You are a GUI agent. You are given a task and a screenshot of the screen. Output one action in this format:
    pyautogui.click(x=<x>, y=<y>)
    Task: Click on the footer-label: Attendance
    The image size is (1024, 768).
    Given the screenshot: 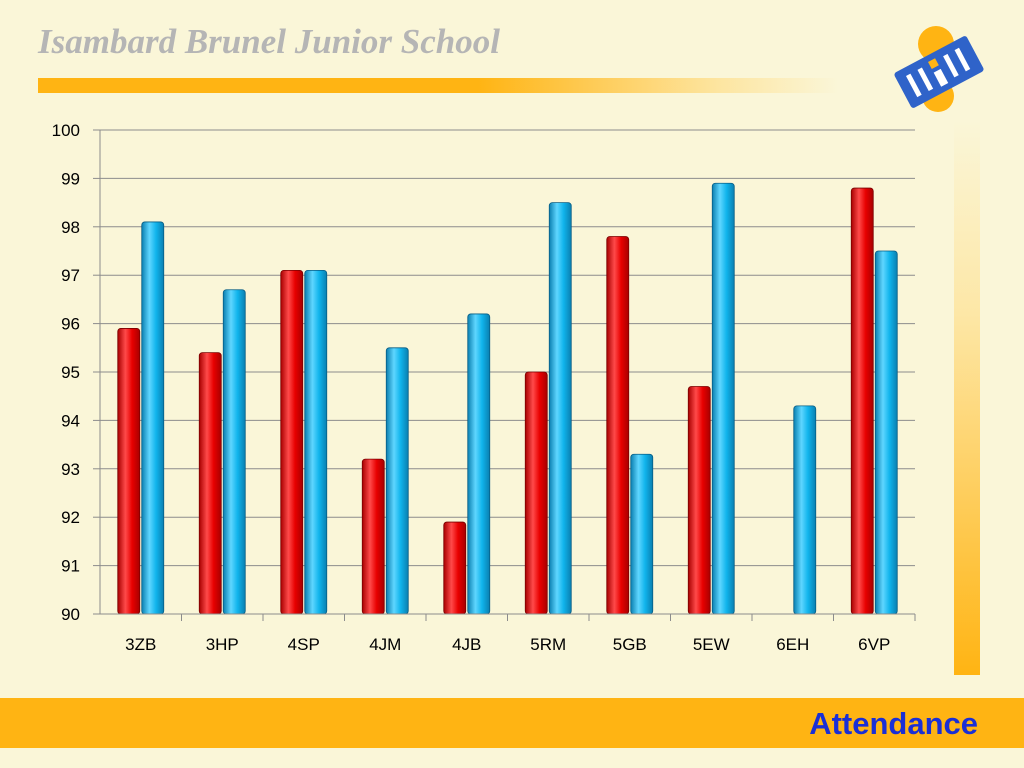 What is the action you would take?
    pyautogui.click(x=893, y=723)
    